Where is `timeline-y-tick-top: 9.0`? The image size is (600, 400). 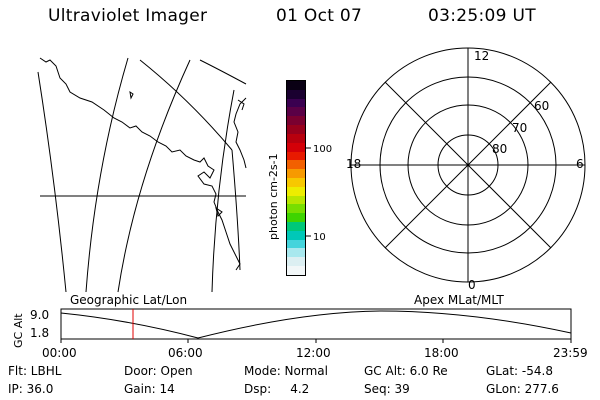
timeline-y-tick-top: 9.0 is located at coordinates (40, 315).